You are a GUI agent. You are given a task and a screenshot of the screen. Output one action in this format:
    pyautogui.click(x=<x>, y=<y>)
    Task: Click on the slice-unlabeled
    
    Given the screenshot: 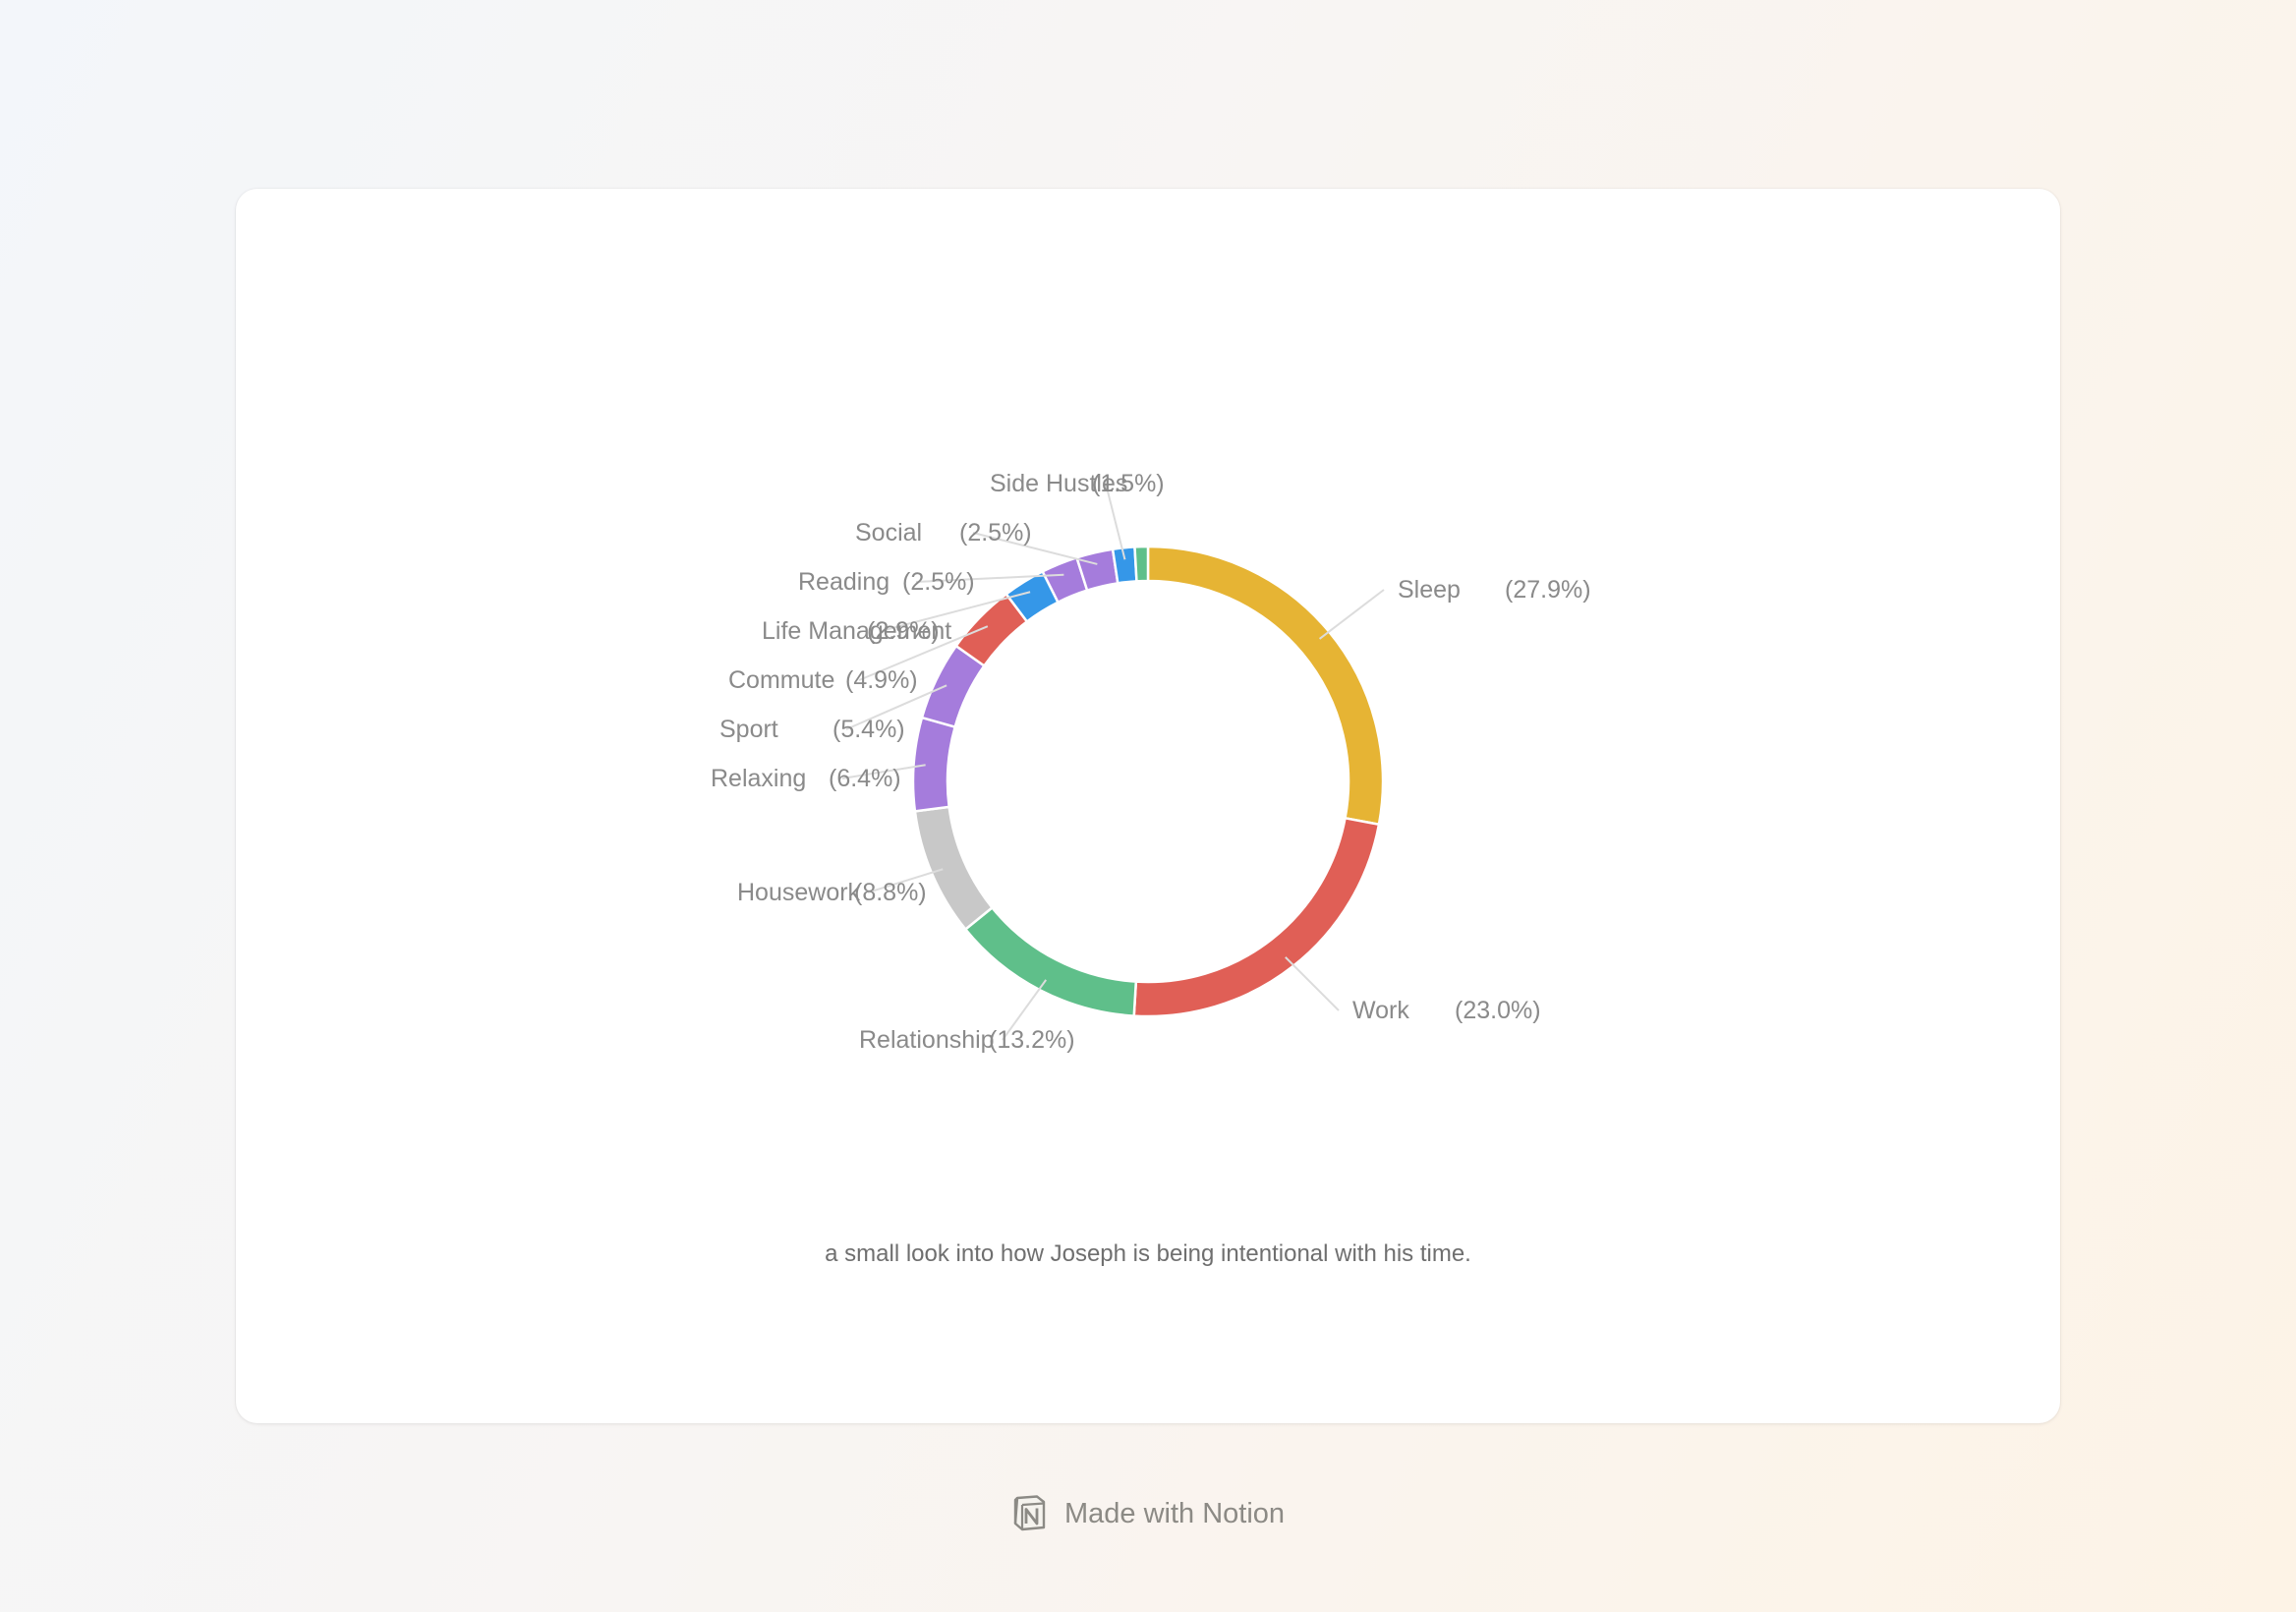 What is the action you would take?
    pyautogui.click(x=1142, y=564)
    